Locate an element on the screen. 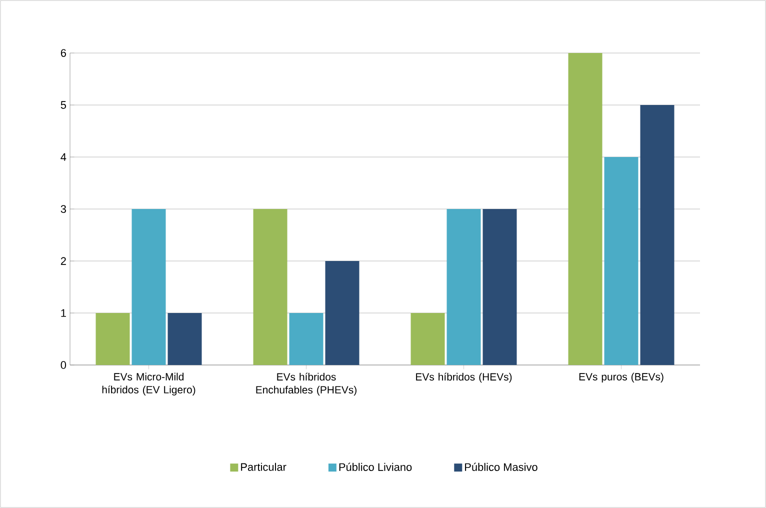 The width and height of the screenshot is (766, 508). y-tick-label: 5 is located at coordinates (63, 105).